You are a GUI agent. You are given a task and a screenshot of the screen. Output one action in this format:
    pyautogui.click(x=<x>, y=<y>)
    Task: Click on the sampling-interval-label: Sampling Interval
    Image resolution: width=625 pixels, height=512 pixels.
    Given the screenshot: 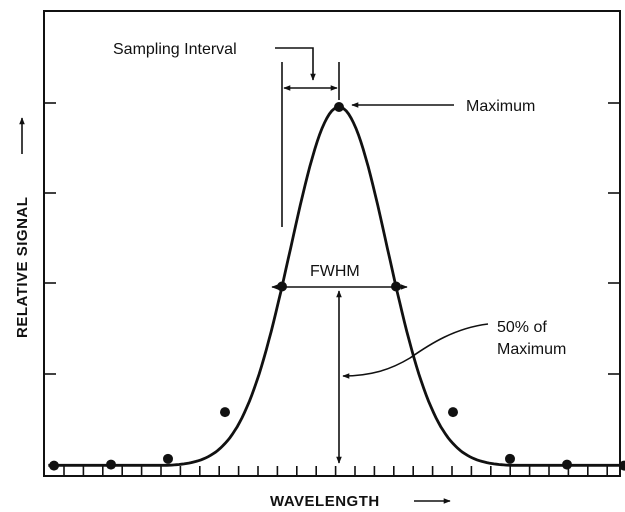 What is the action you would take?
    pyautogui.click(x=175, y=49)
    